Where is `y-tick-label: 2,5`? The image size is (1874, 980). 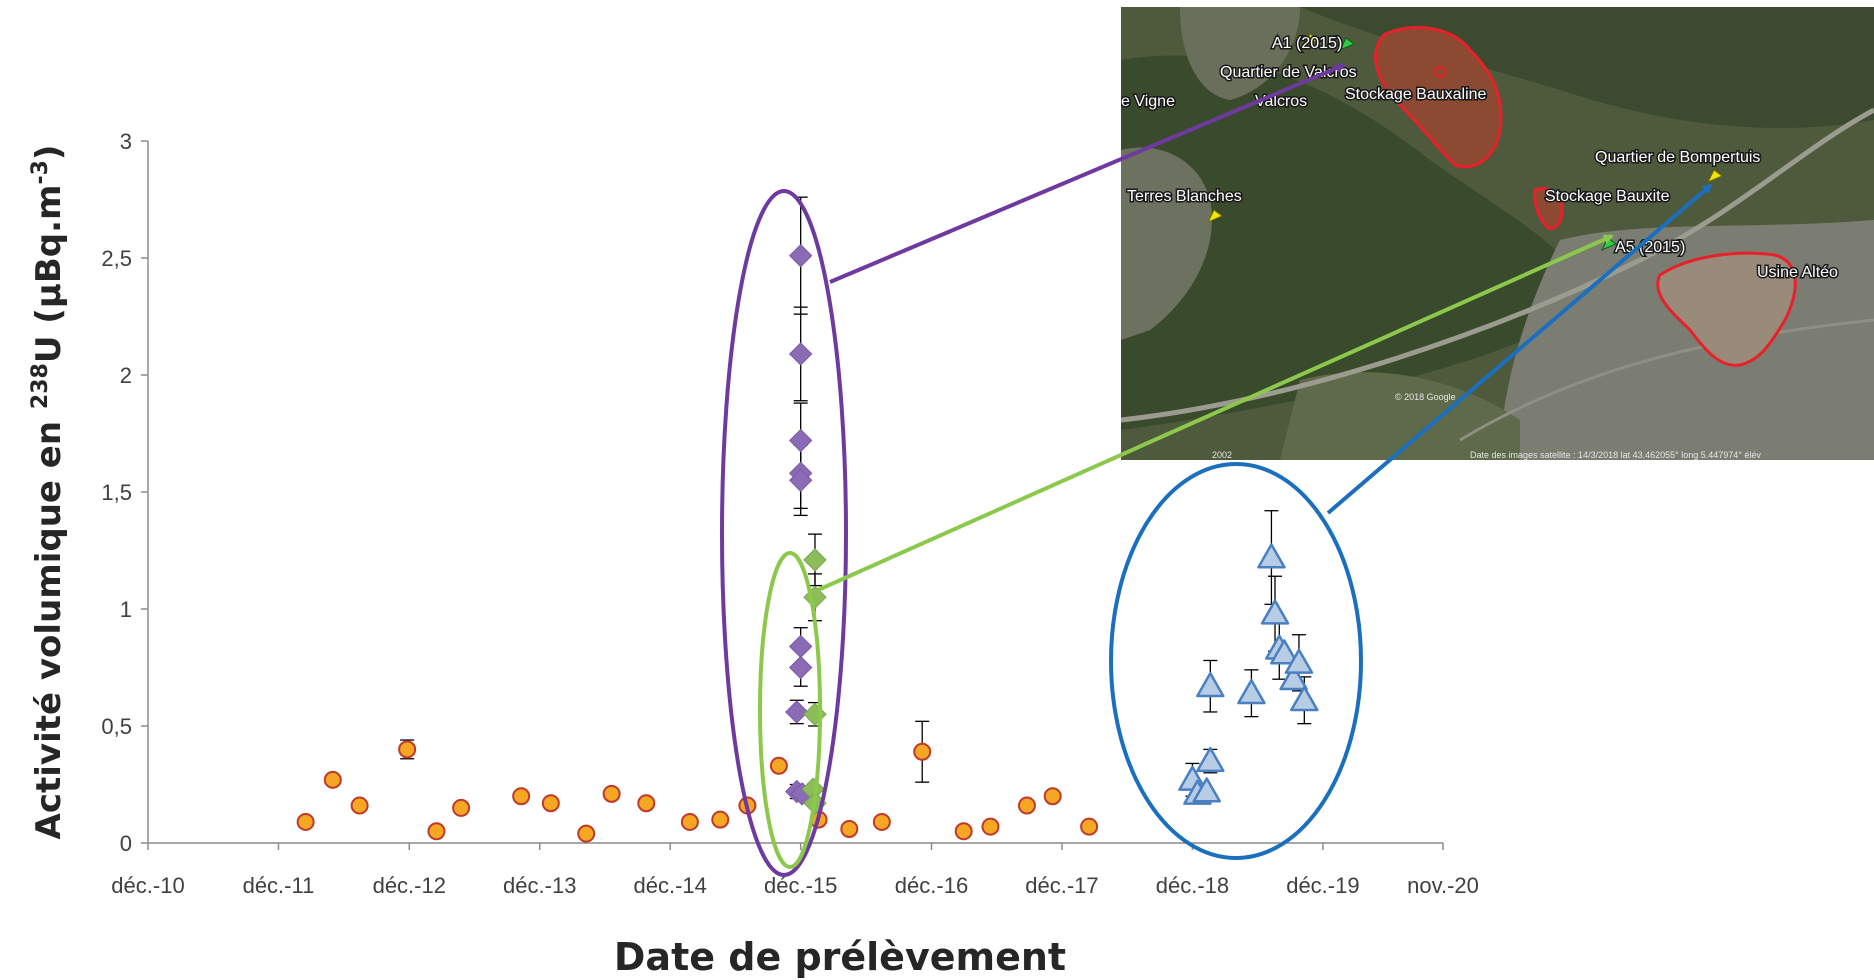
y-tick-label: 2,5 is located at coordinates (116, 258).